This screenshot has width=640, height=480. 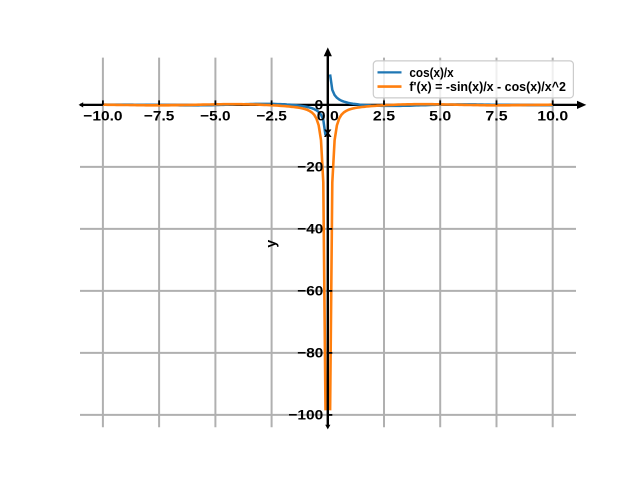 What do you see at coordinates (440, 115) in the screenshot?
I see `svg-text: 5.0` at bounding box center [440, 115].